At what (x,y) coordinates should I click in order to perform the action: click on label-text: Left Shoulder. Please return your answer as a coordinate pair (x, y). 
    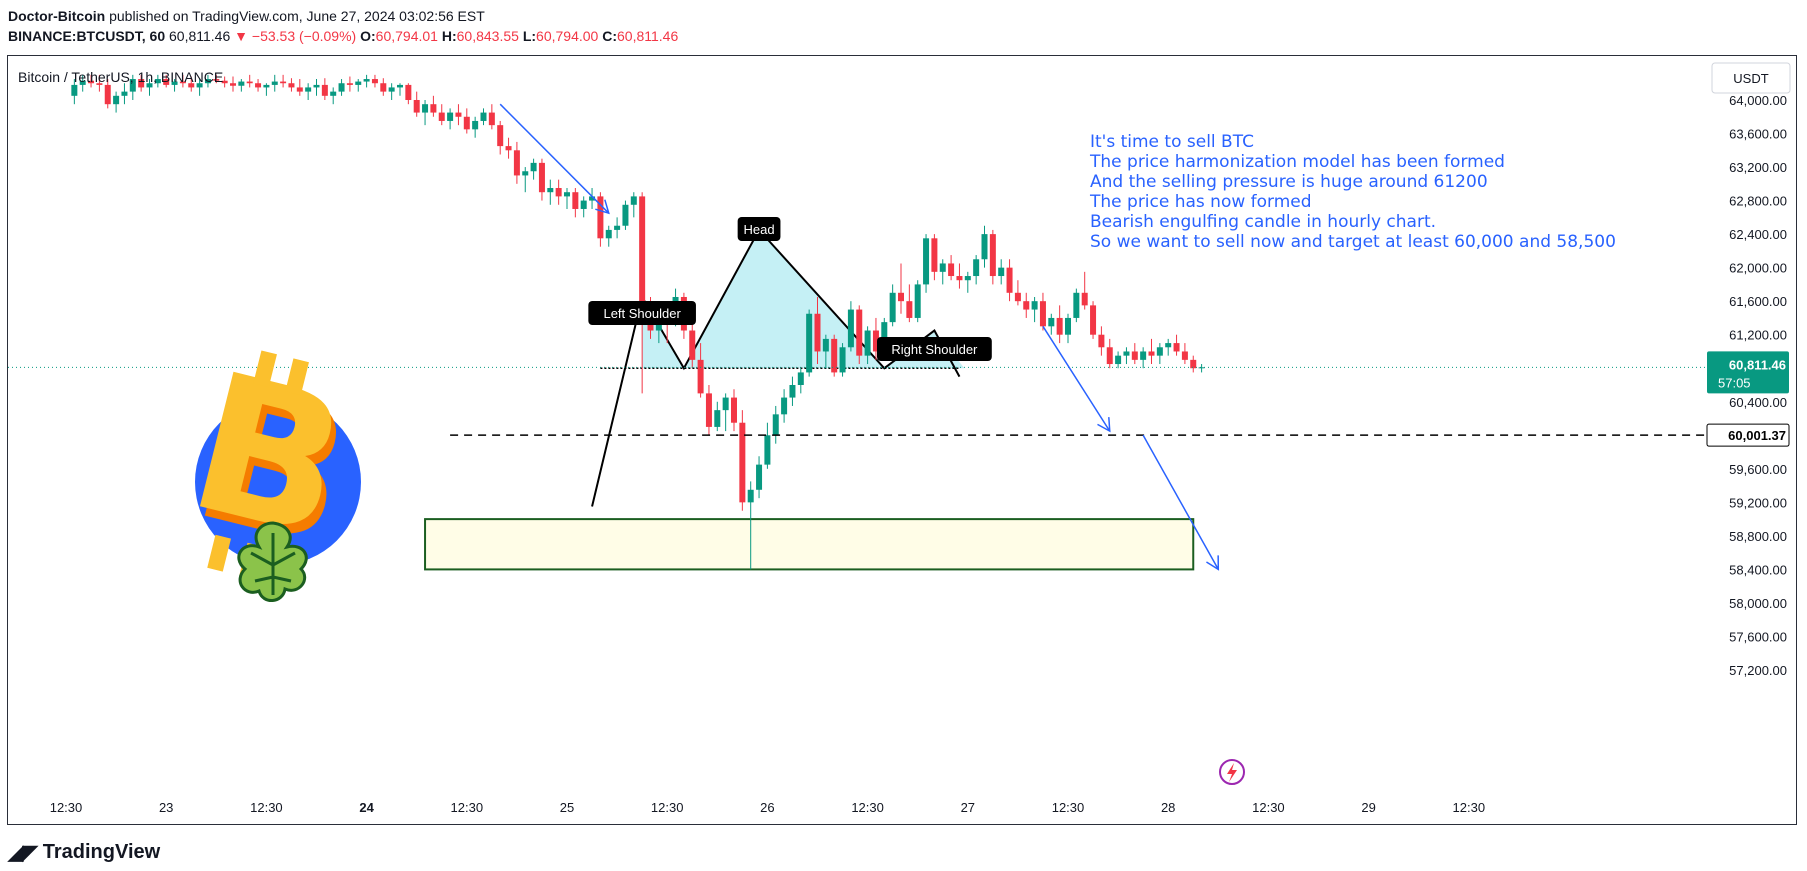
    Looking at the image, I should click on (642, 313).